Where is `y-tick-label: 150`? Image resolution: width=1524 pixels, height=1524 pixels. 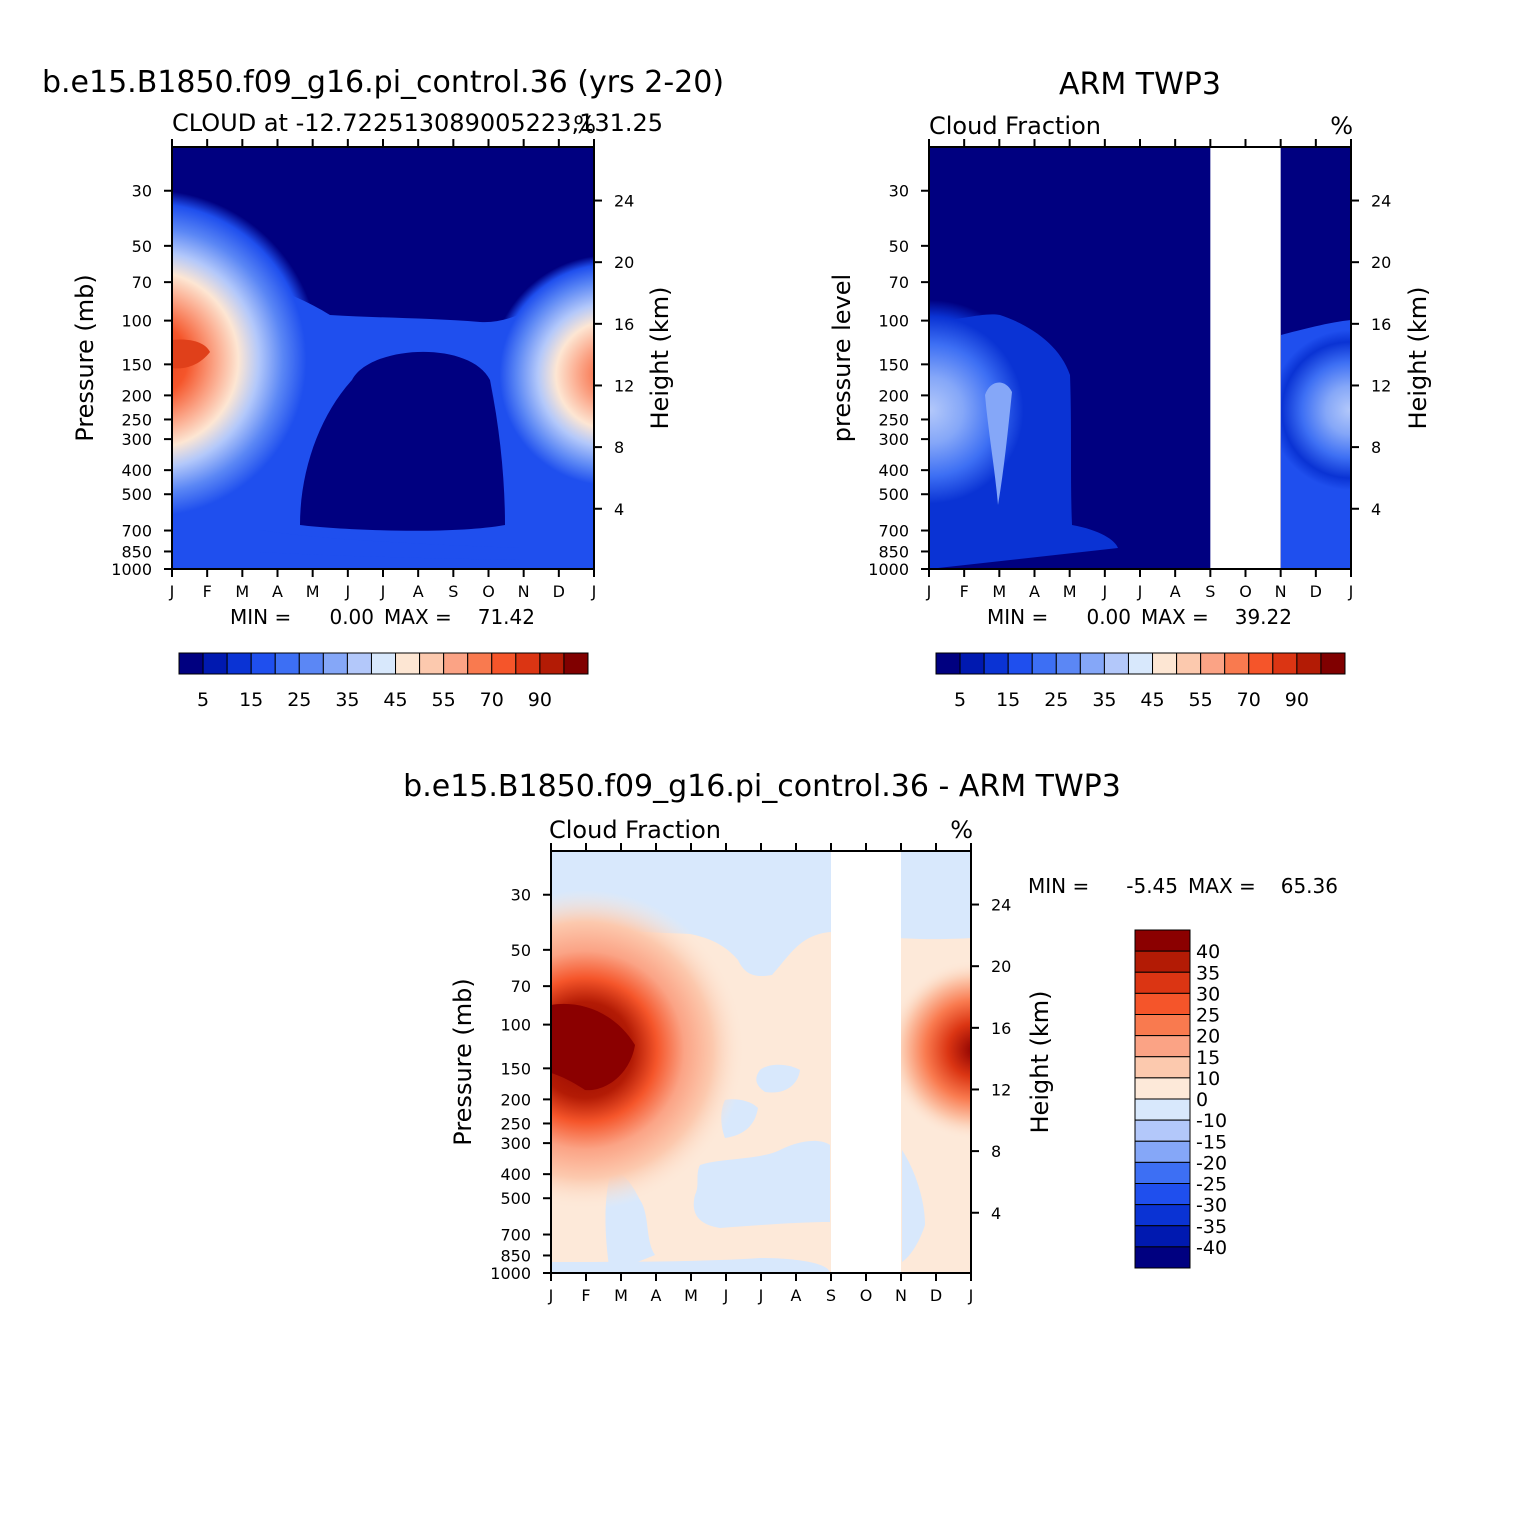 y-tick-label: 150 is located at coordinates (893, 364).